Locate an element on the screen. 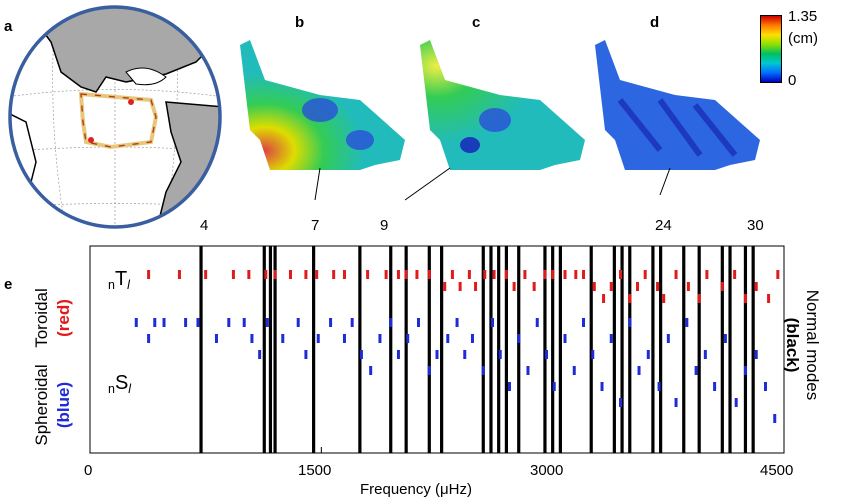 The image size is (850, 500). colorbar is located at coordinates (771, 49).